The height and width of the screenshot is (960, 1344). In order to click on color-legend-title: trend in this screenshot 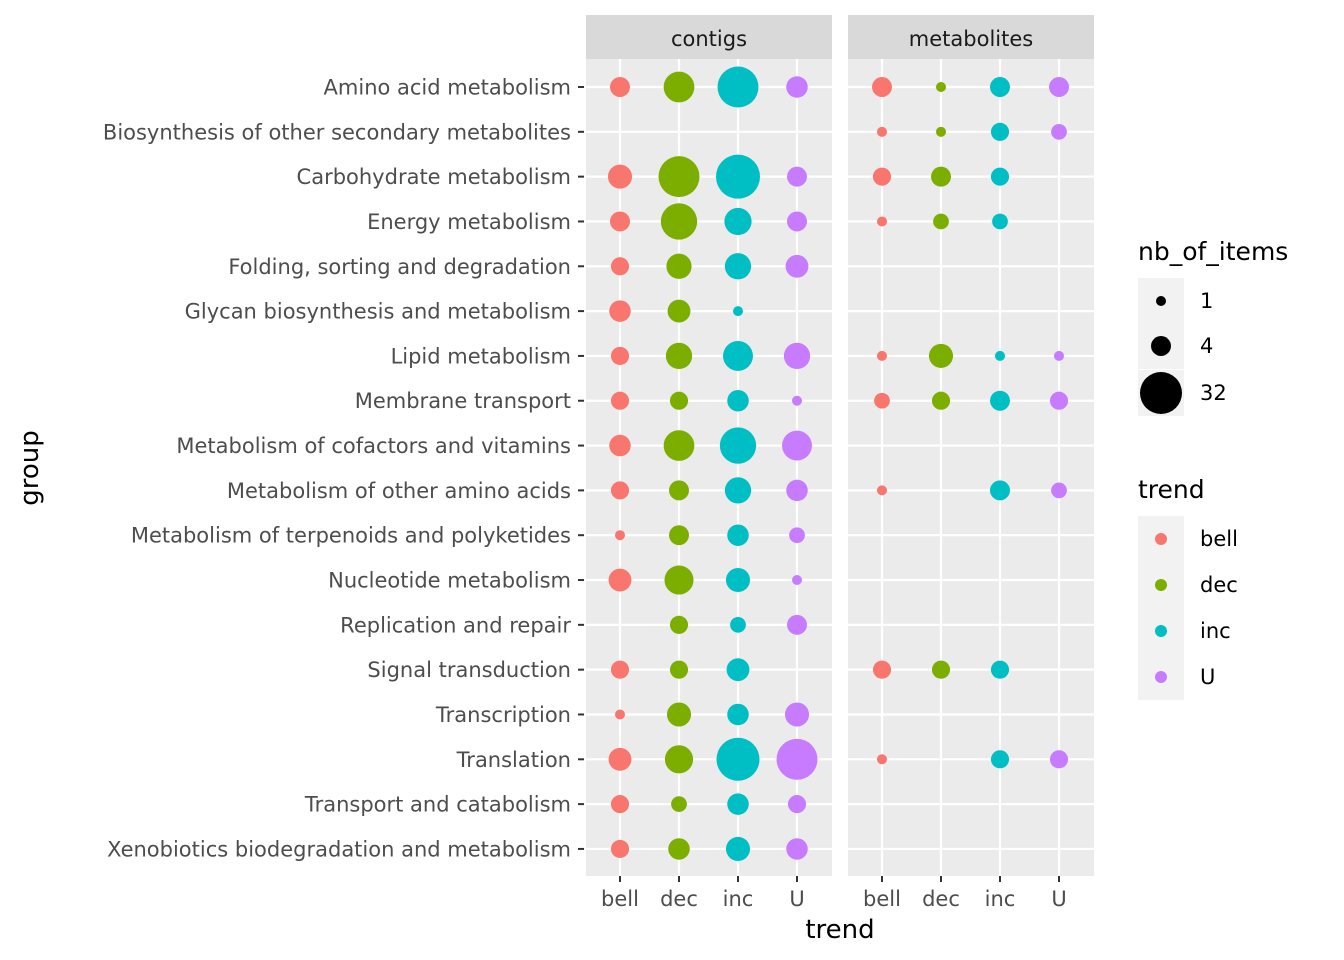, I will do `click(1171, 489)`.